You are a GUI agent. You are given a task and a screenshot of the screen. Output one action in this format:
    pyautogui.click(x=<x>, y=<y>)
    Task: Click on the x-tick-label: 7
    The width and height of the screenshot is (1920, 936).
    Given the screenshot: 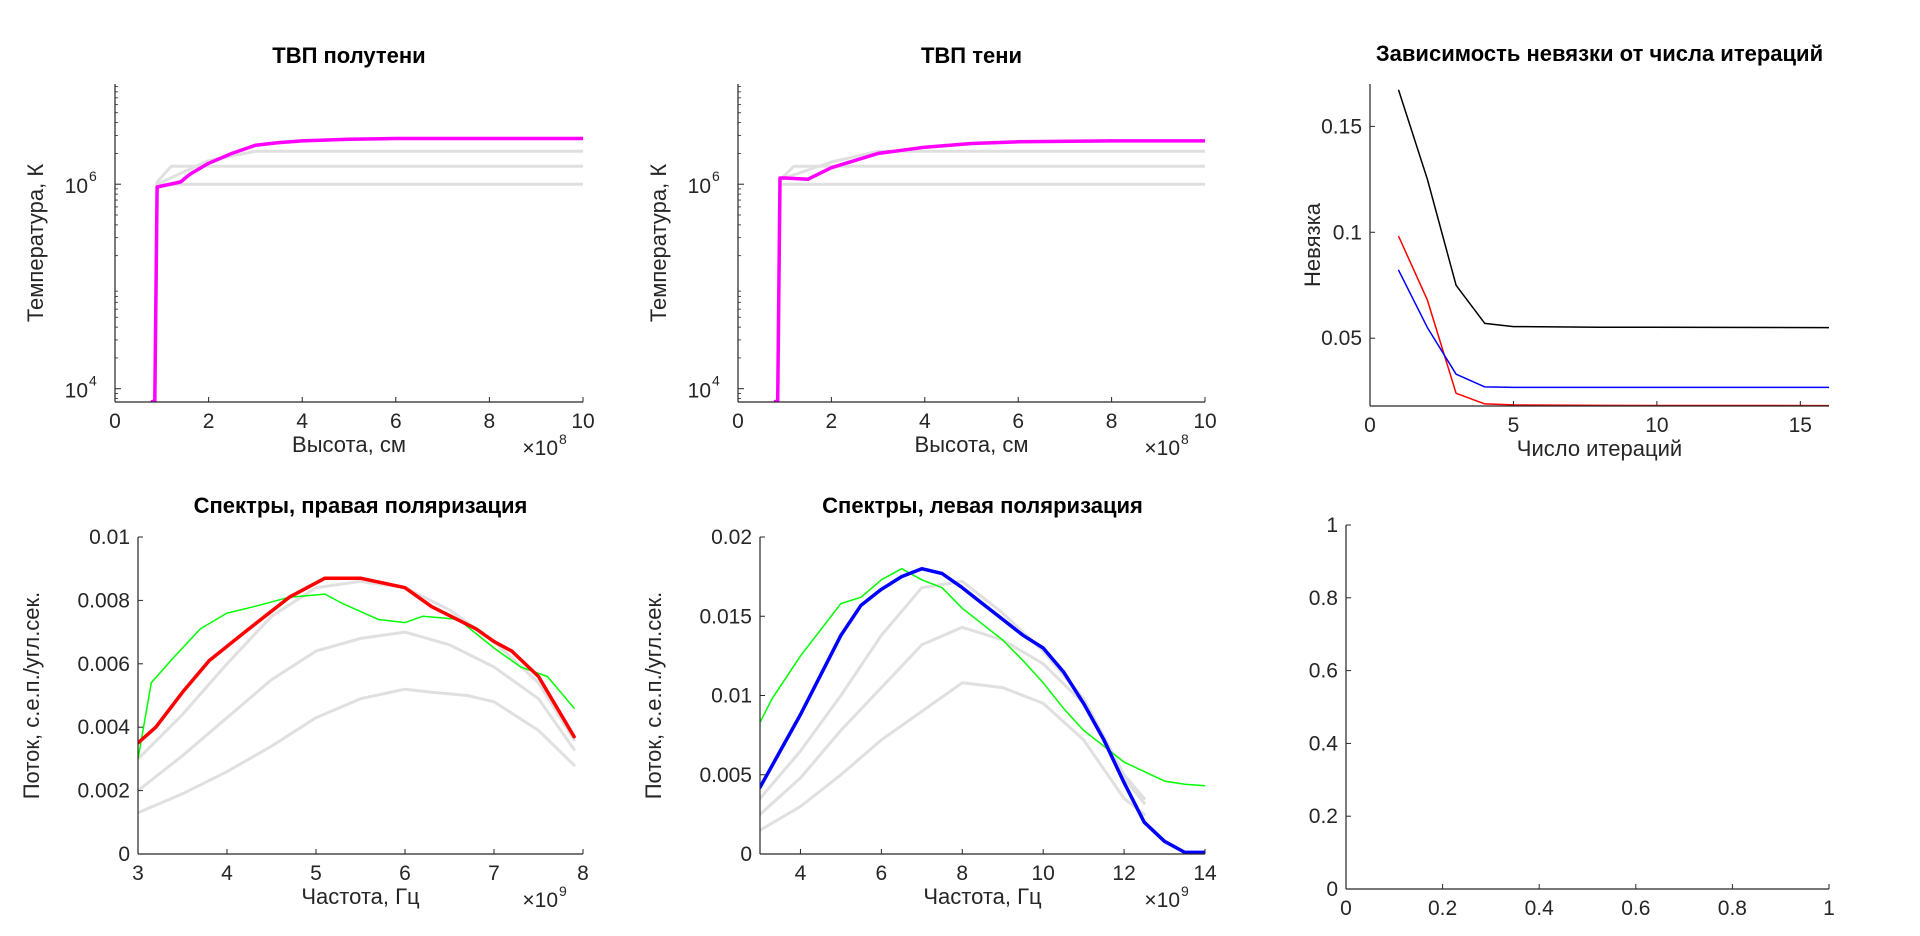 What is the action you would take?
    pyautogui.click(x=494, y=873)
    